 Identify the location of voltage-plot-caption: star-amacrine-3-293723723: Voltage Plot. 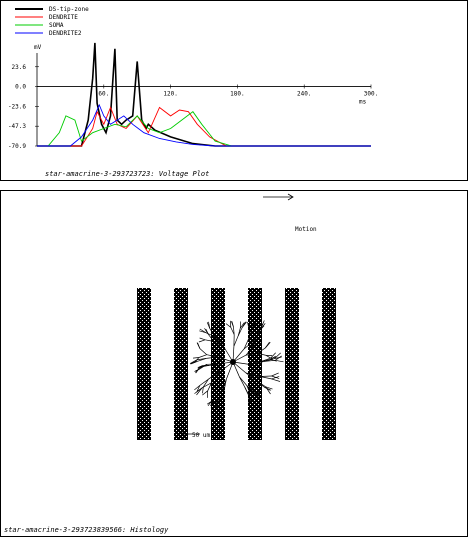
(127, 174).